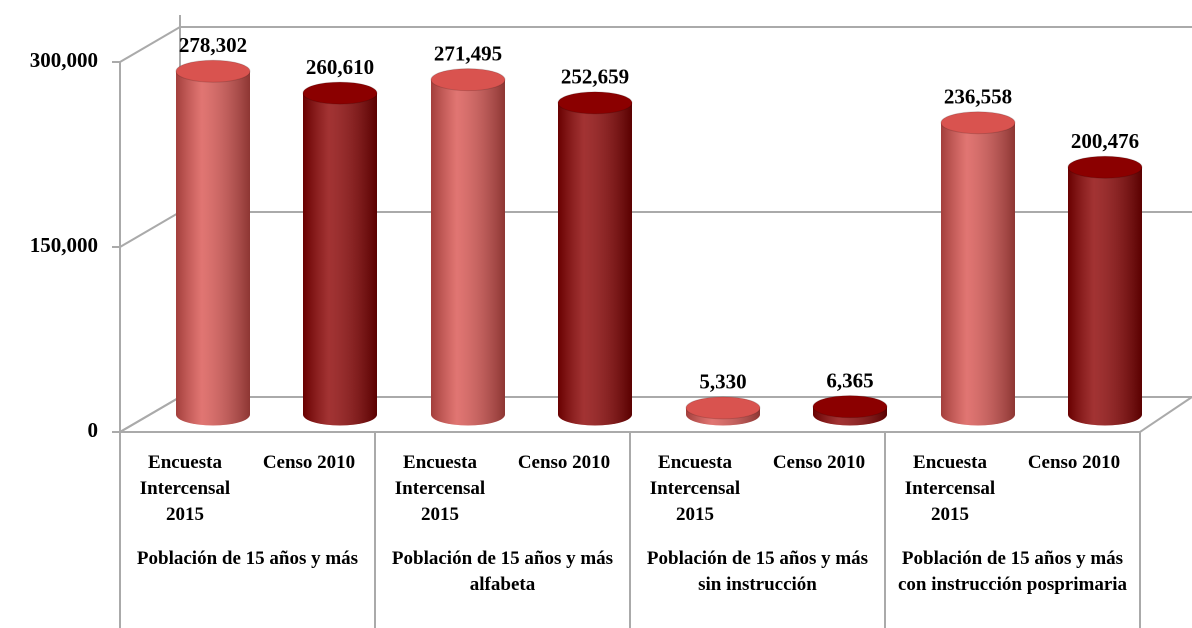  Describe the element at coordinates (595, 77) in the screenshot. I see `value-label: 252,659` at that location.